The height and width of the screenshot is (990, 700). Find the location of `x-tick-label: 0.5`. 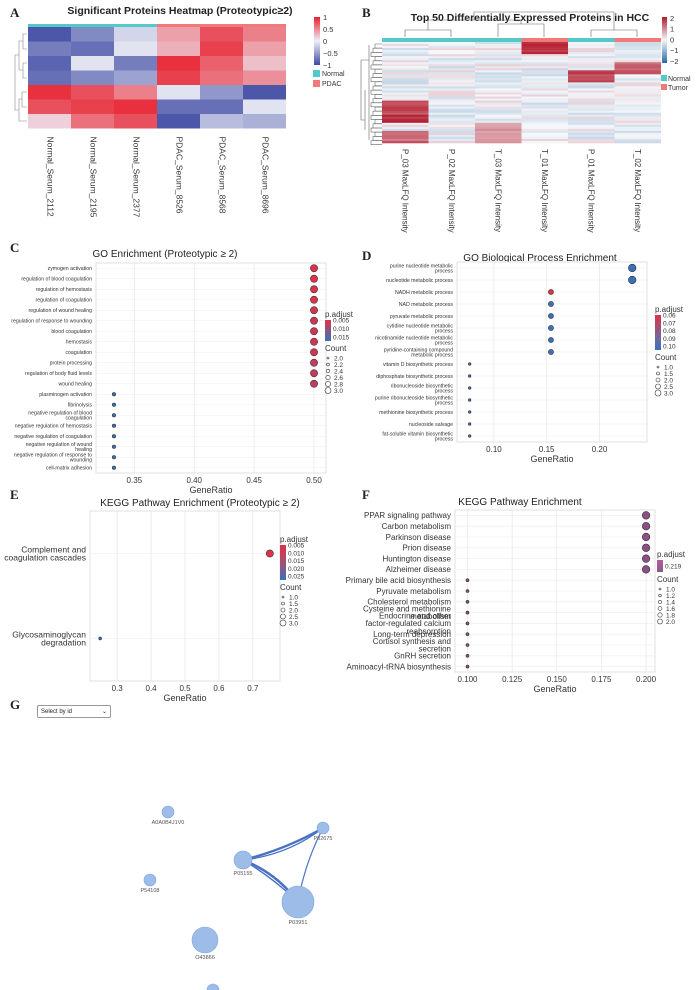

x-tick-label: 0.5 is located at coordinates (185, 688).